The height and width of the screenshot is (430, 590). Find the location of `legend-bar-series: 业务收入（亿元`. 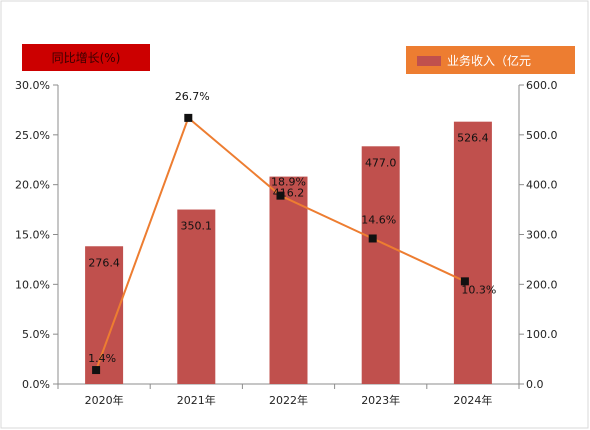

legend-bar-series: 业务收入（亿元 is located at coordinates (490, 60).